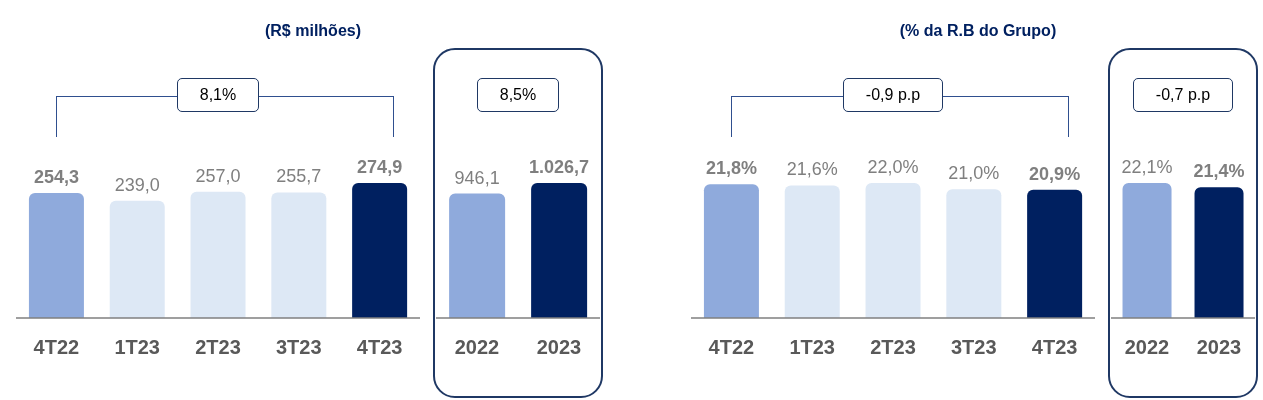  What do you see at coordinates (559, 167) in the screenshot?
I see `data-label: 1.026,7` at bounding box center [559, 167].